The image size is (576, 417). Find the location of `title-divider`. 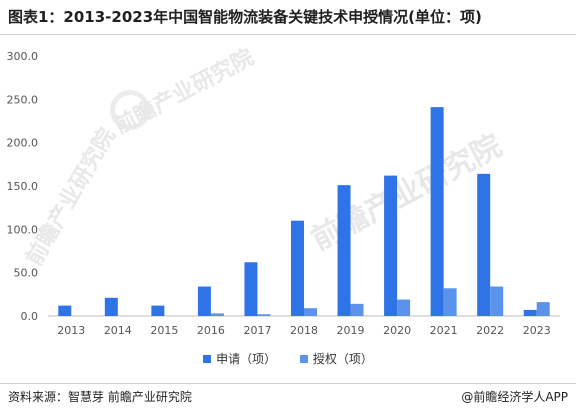

title-divider is located at coordinates (288, 34).